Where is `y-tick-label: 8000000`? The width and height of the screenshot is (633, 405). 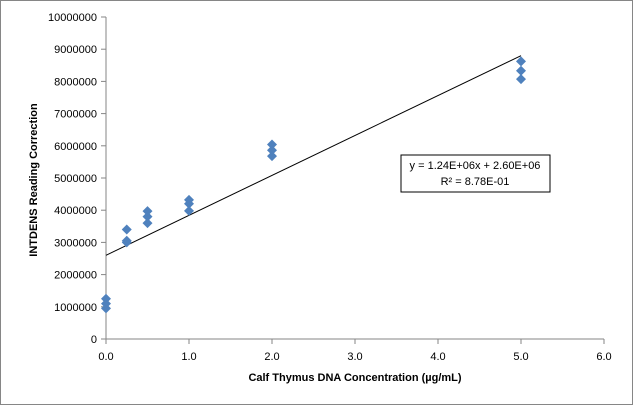 y-tick-label: 8000000 is located at coordinates (75, 82).